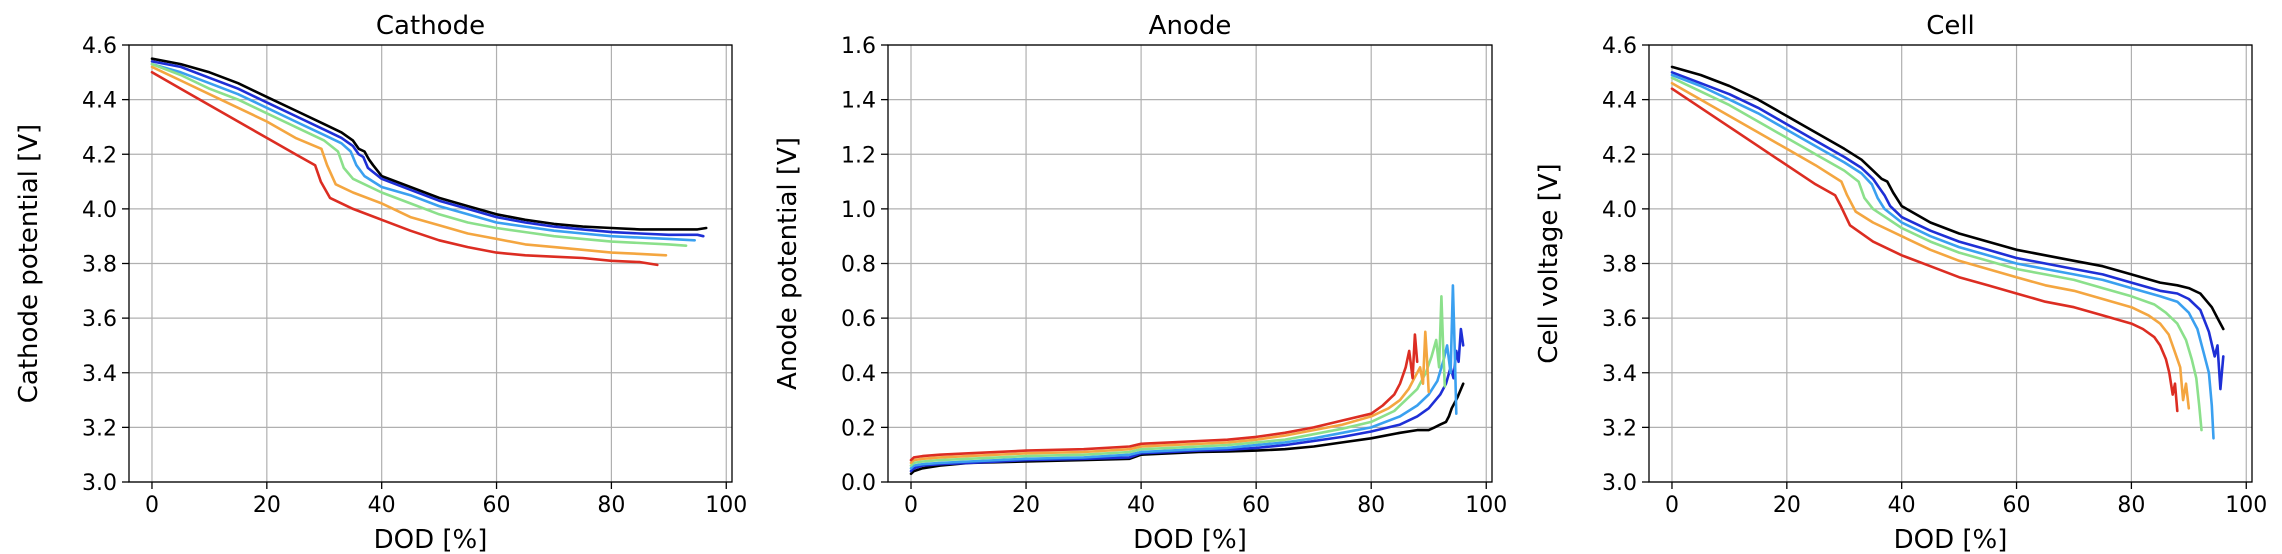 The width and height of the screenshot is (2282, 554). I want to click on cell-y-tick-label: 3.8, so click(1619, 265).